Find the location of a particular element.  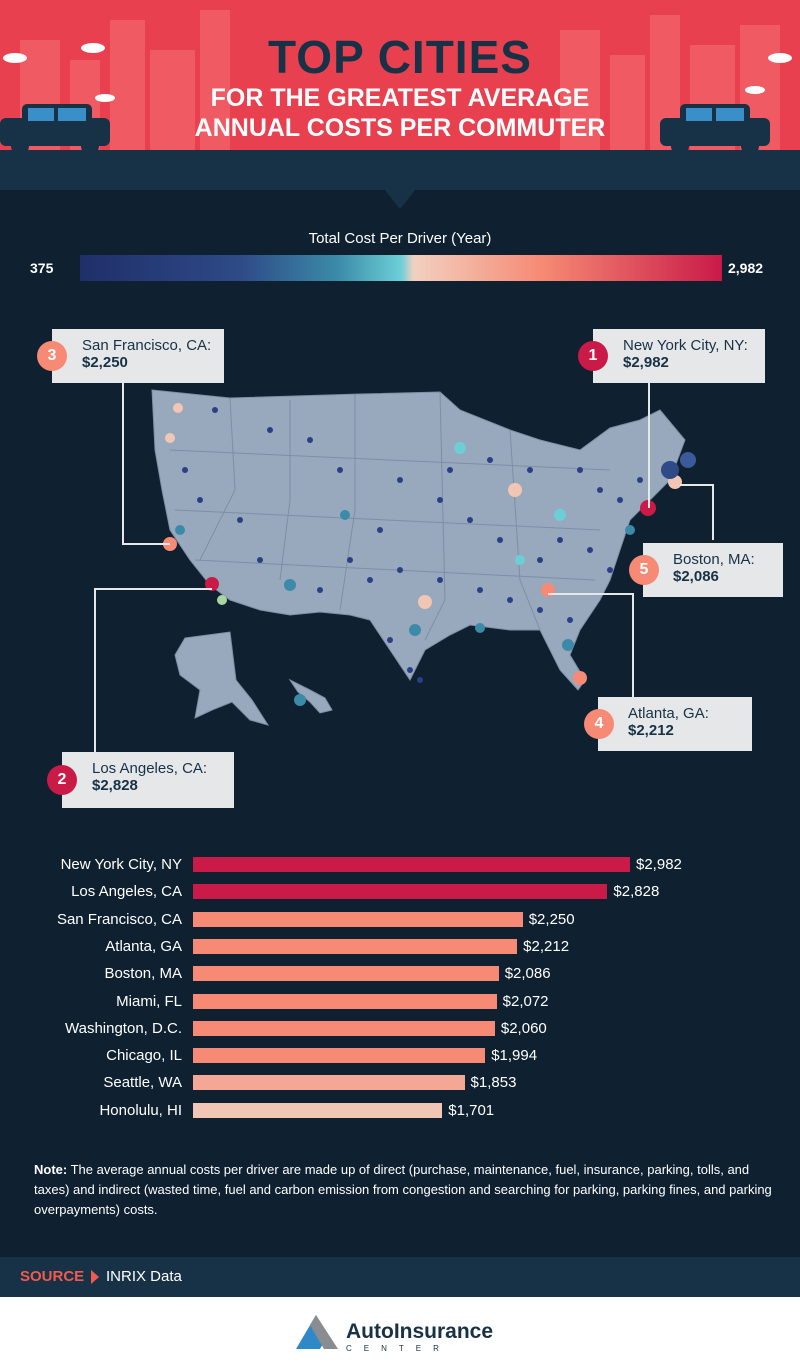

rank-badge-2: 2 is located at coordinates (62, 780).